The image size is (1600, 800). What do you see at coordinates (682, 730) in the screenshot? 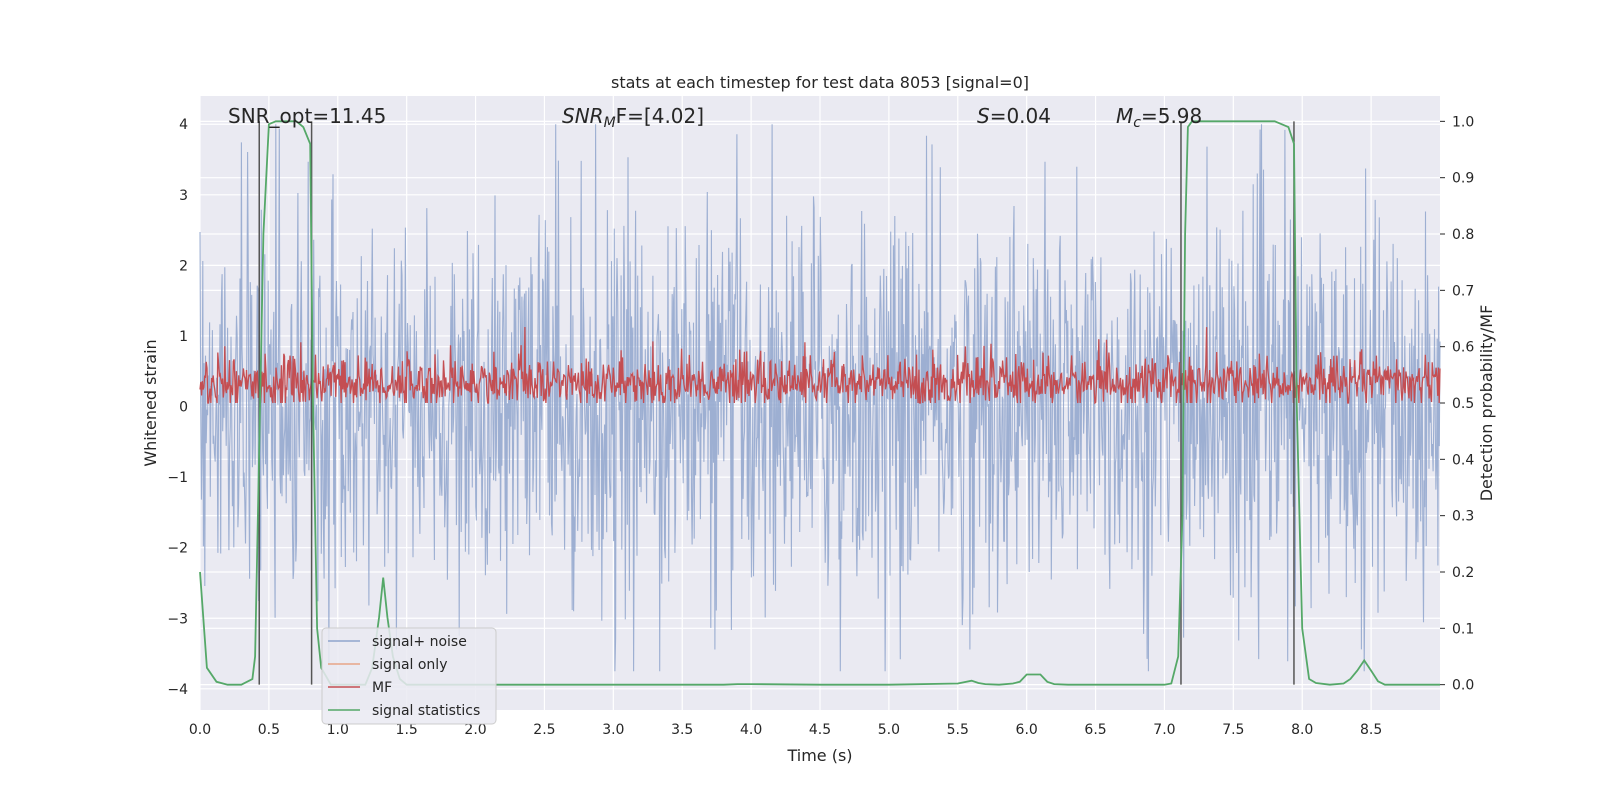
I see `x-tick-label: 3.5` at bounding box center [682, 730].